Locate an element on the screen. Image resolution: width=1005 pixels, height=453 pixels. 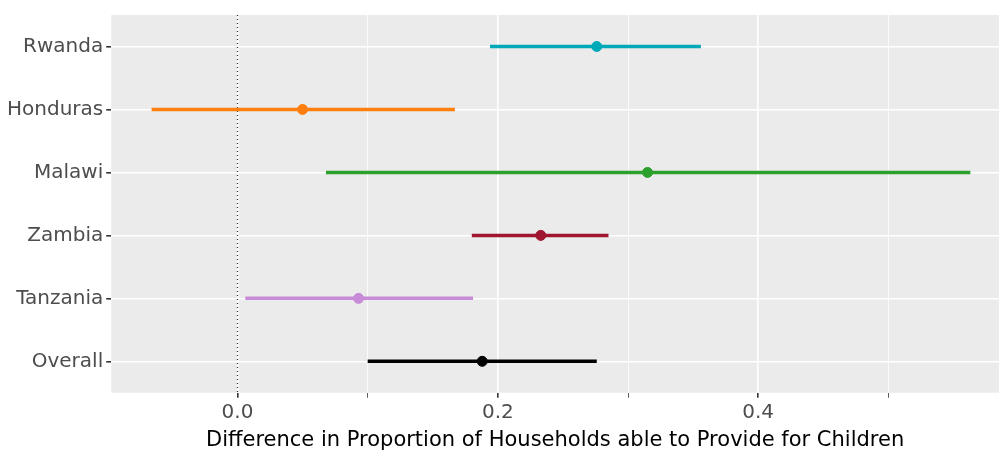
y-tick-label: Tanzania is located at coordinates (59, 296).